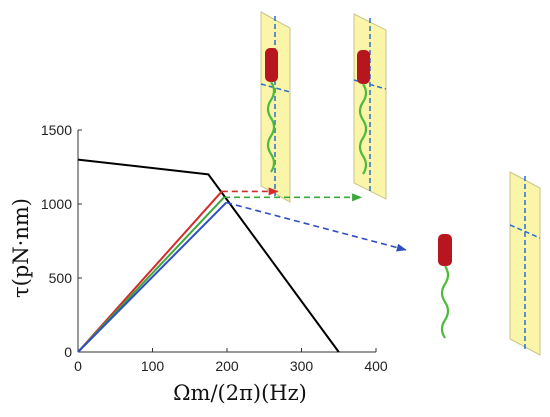  I want to click on annotation-arrows, so click(314, 219).